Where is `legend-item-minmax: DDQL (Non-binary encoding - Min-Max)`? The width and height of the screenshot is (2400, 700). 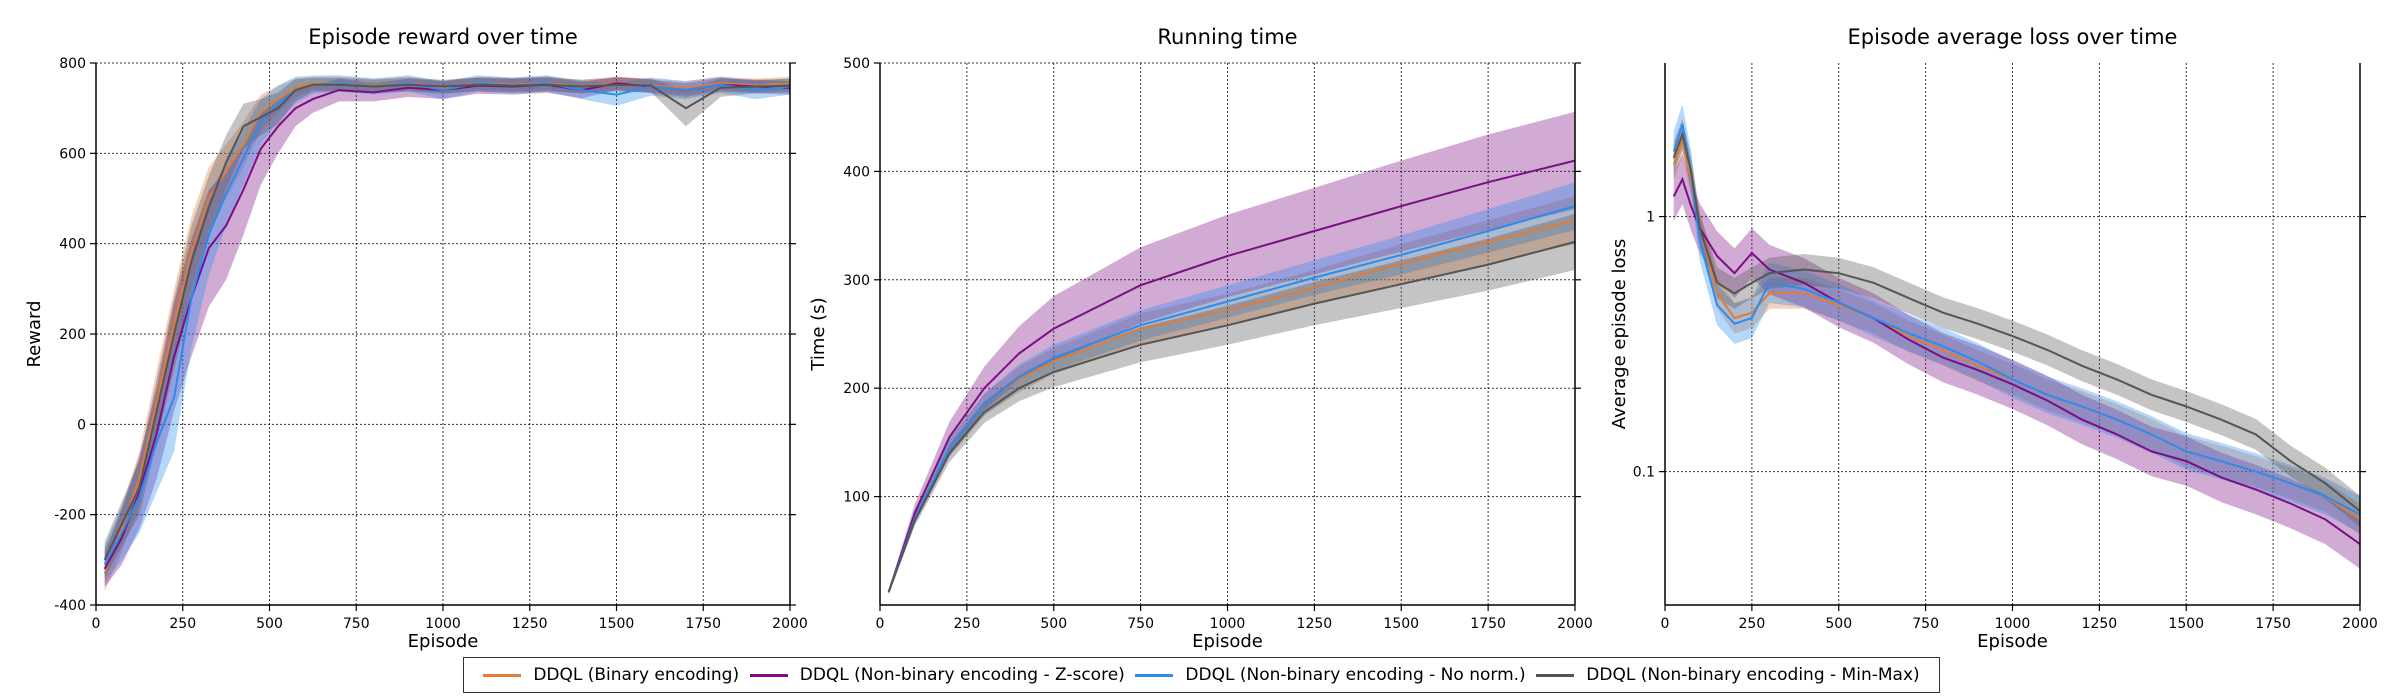
legend-item-minmax: DDQL (Non-binary encoding - Min-Max) is located at coordinates (1728, 675).